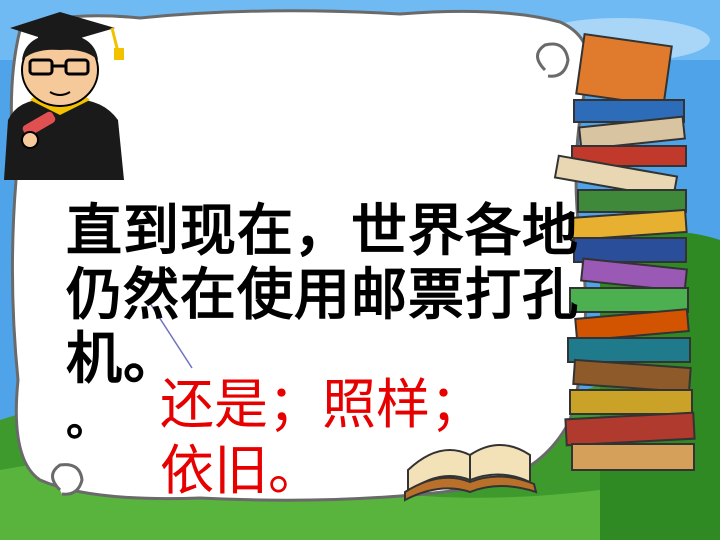  What do you see at coordinates (241, 470) in the screenshot?
I see `annotation-line-2: 依旧。` at bounding box center [241, 470].